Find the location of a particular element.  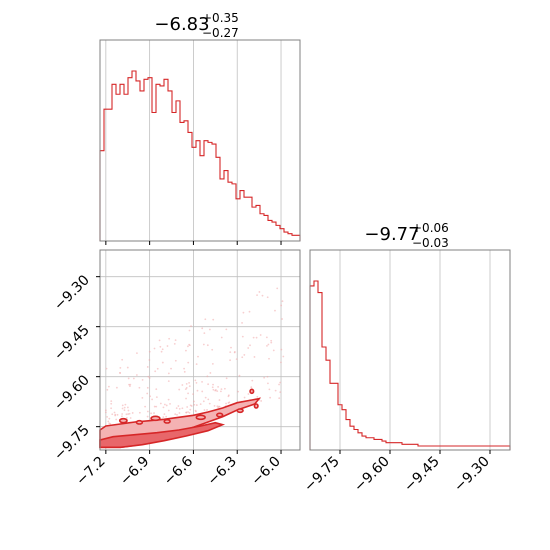

bl-frame is located at coordinates (200, 350).